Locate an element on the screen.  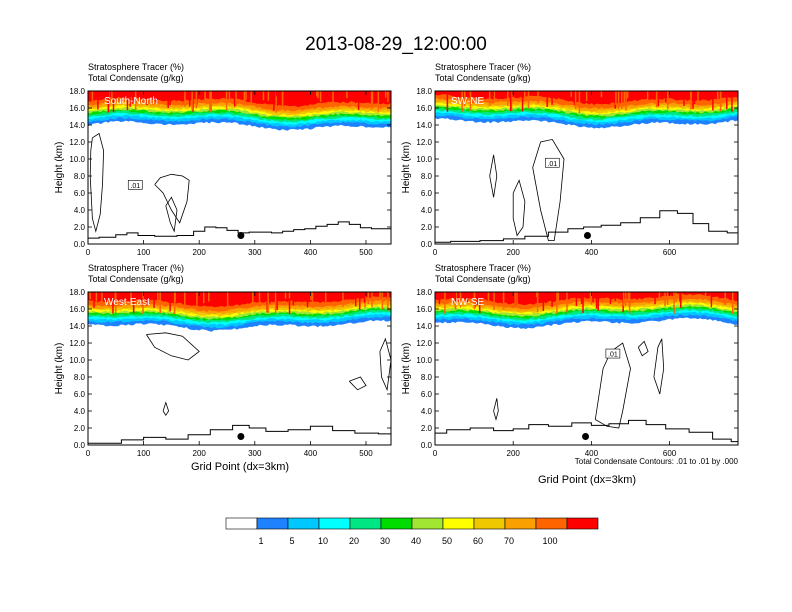
y-tick-label: 0.0 is located at coordinates (427, 244).